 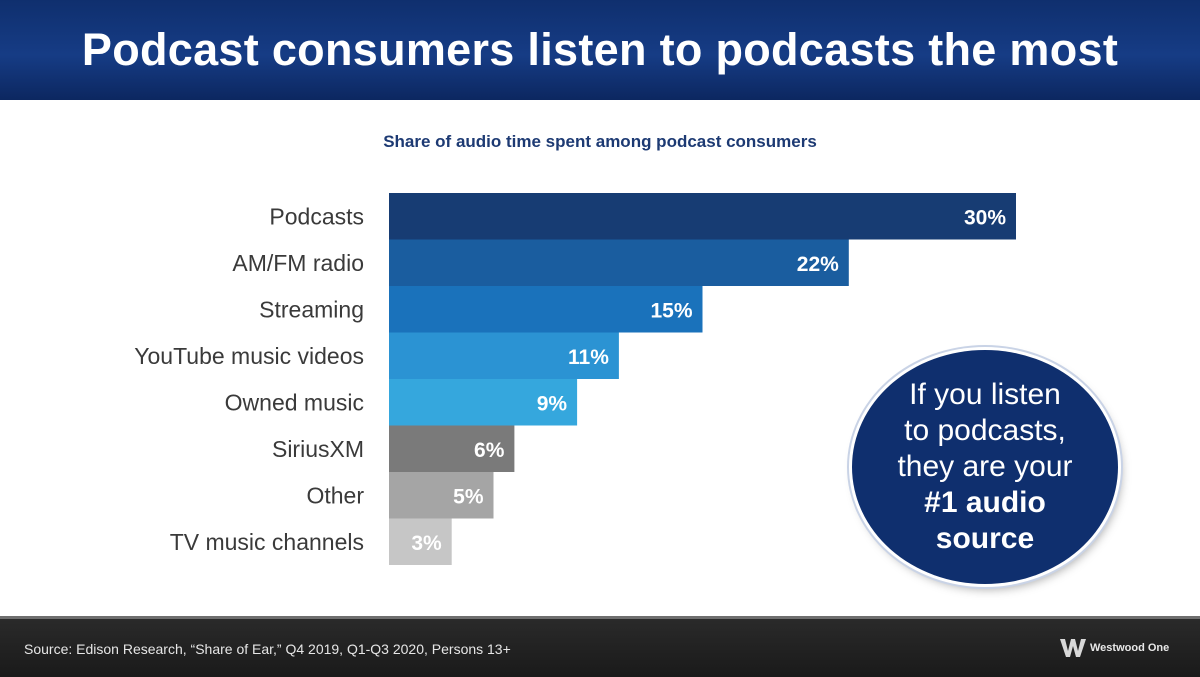 I want to click on value-label-5: 6%, so click(x=489, y=450).